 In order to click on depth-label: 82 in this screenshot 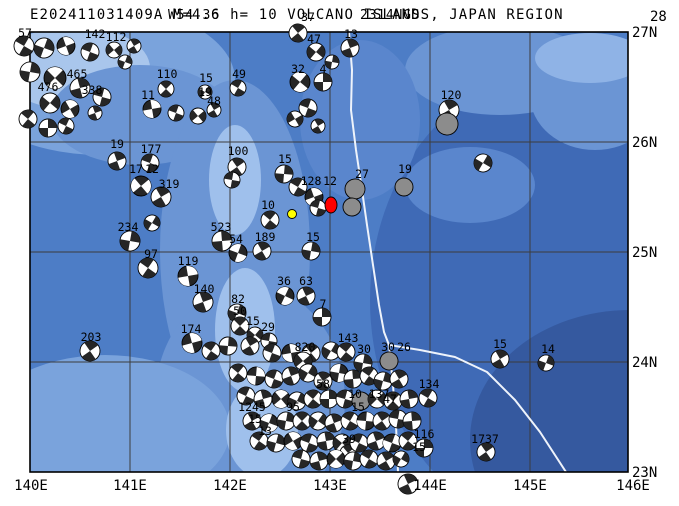, I will do `click(238, 299)`.